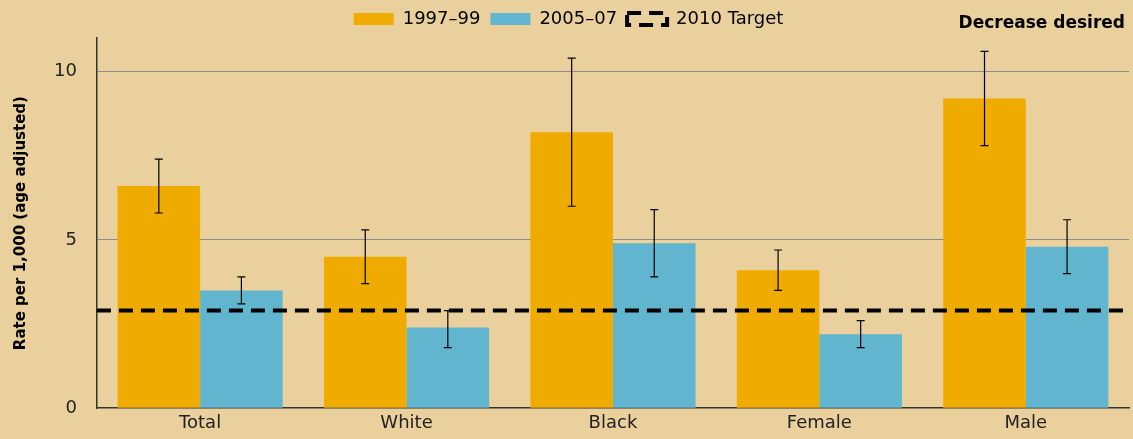  What do you see at coordinates (819, 421) in the screenshot?
I see `x-tick-label: Female` at bounding box center [819, 421].